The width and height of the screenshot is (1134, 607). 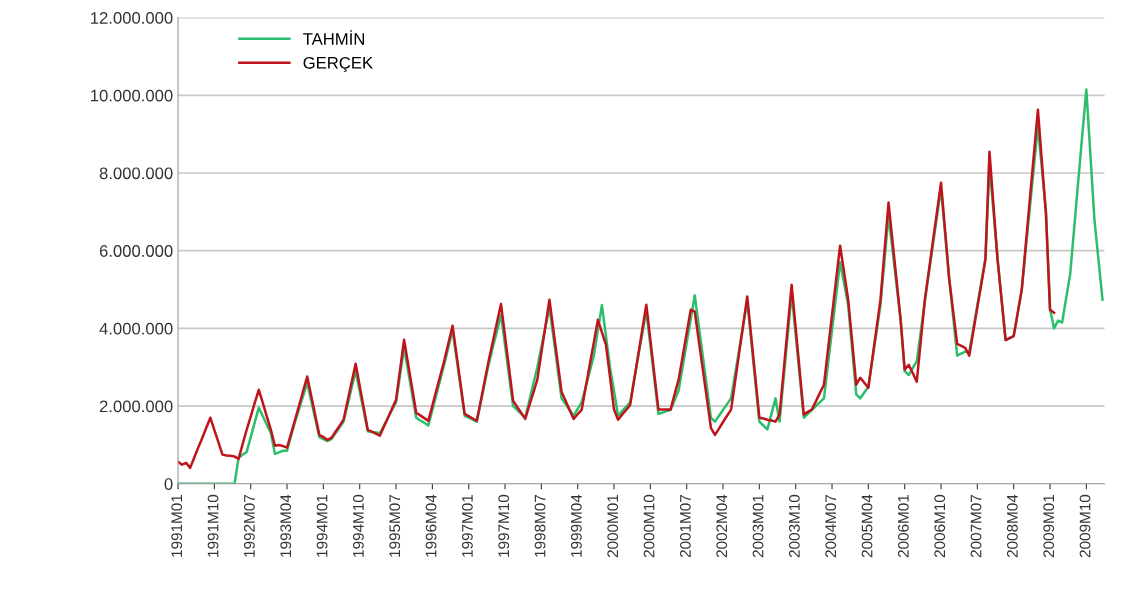 I want to click on y-tick-label: 2.000.000, so click(x=136, y=406).